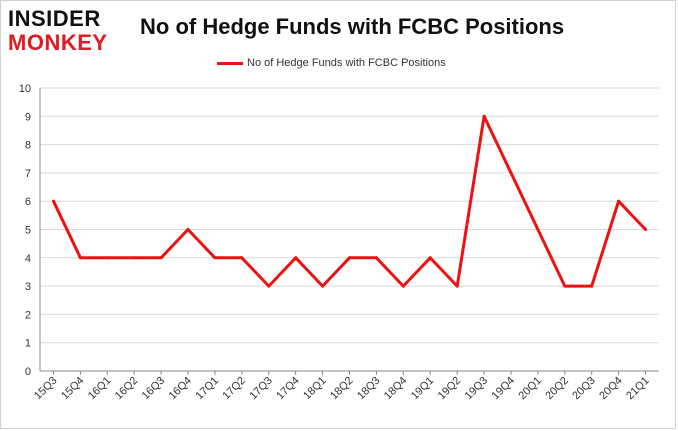 The height and width of the screenshot is (431, 678). I want to click on x-tick-label: 16Q4, so click(181, 389).